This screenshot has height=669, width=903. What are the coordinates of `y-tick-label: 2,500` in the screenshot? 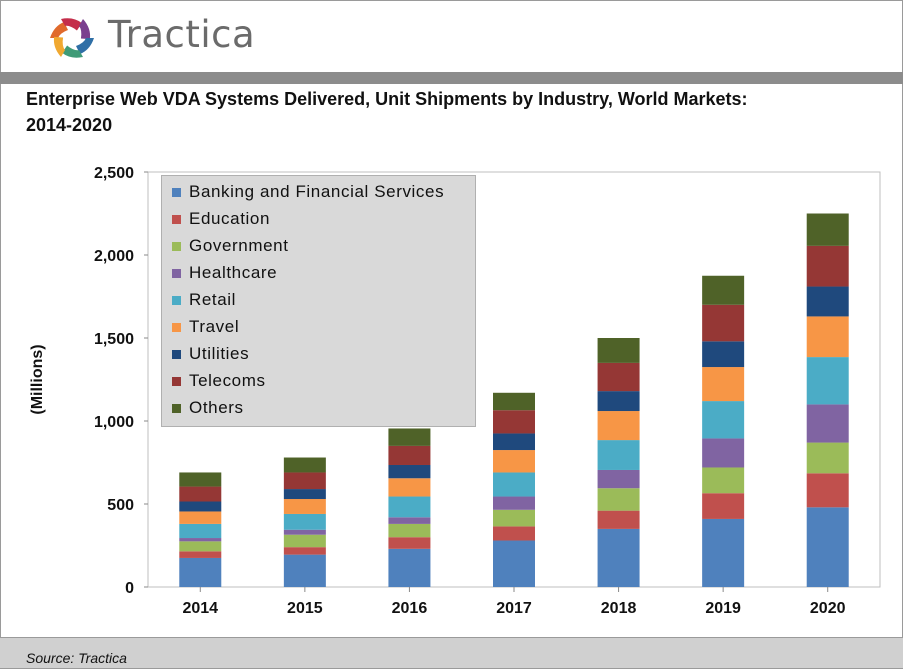 It's located at (114, 173).